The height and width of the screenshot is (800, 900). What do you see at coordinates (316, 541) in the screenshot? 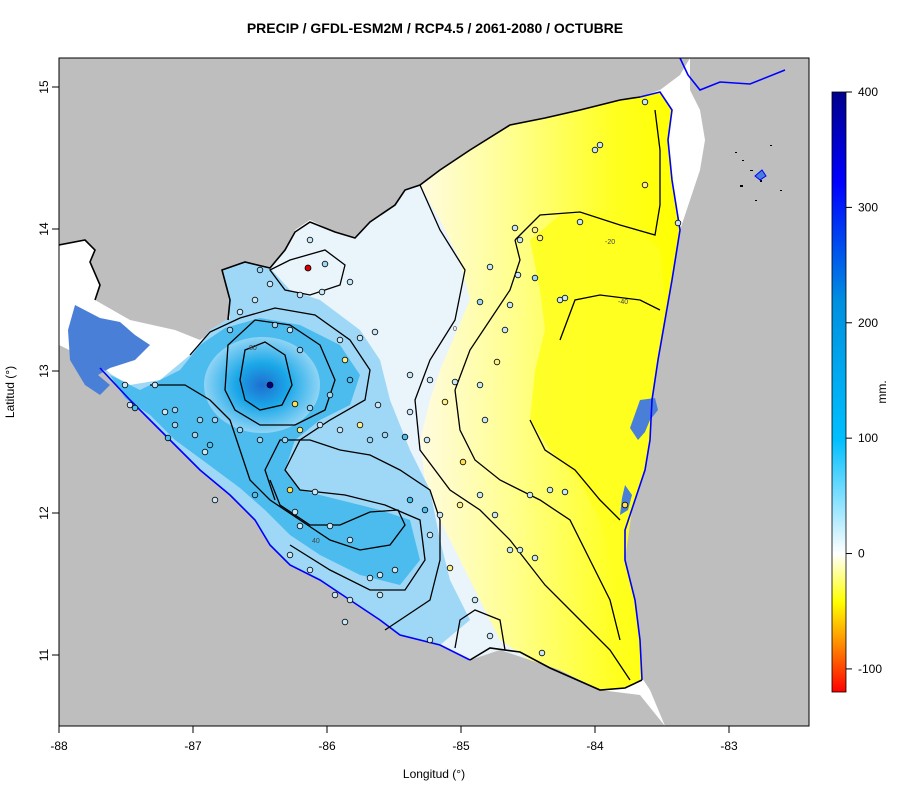
I see `contour-label: 40` at bounding box center [316, 541].